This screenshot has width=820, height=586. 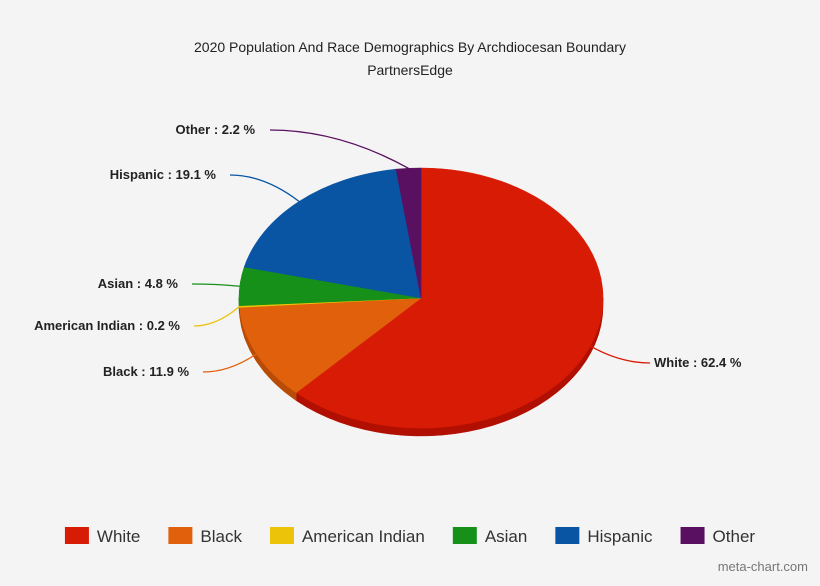 What do you see at coordinates (763, 566) in the screenshot?
I see `credit-text: meta-chart.com` at bounding box center [763, 566].